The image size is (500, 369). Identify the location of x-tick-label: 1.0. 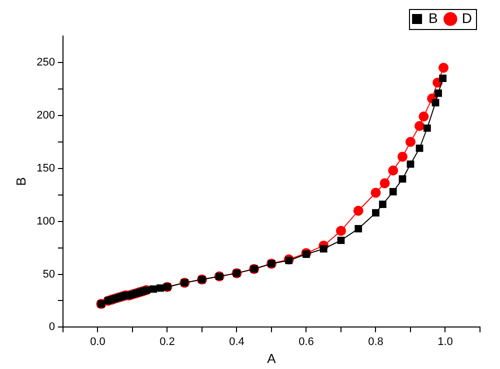
(445, 342).